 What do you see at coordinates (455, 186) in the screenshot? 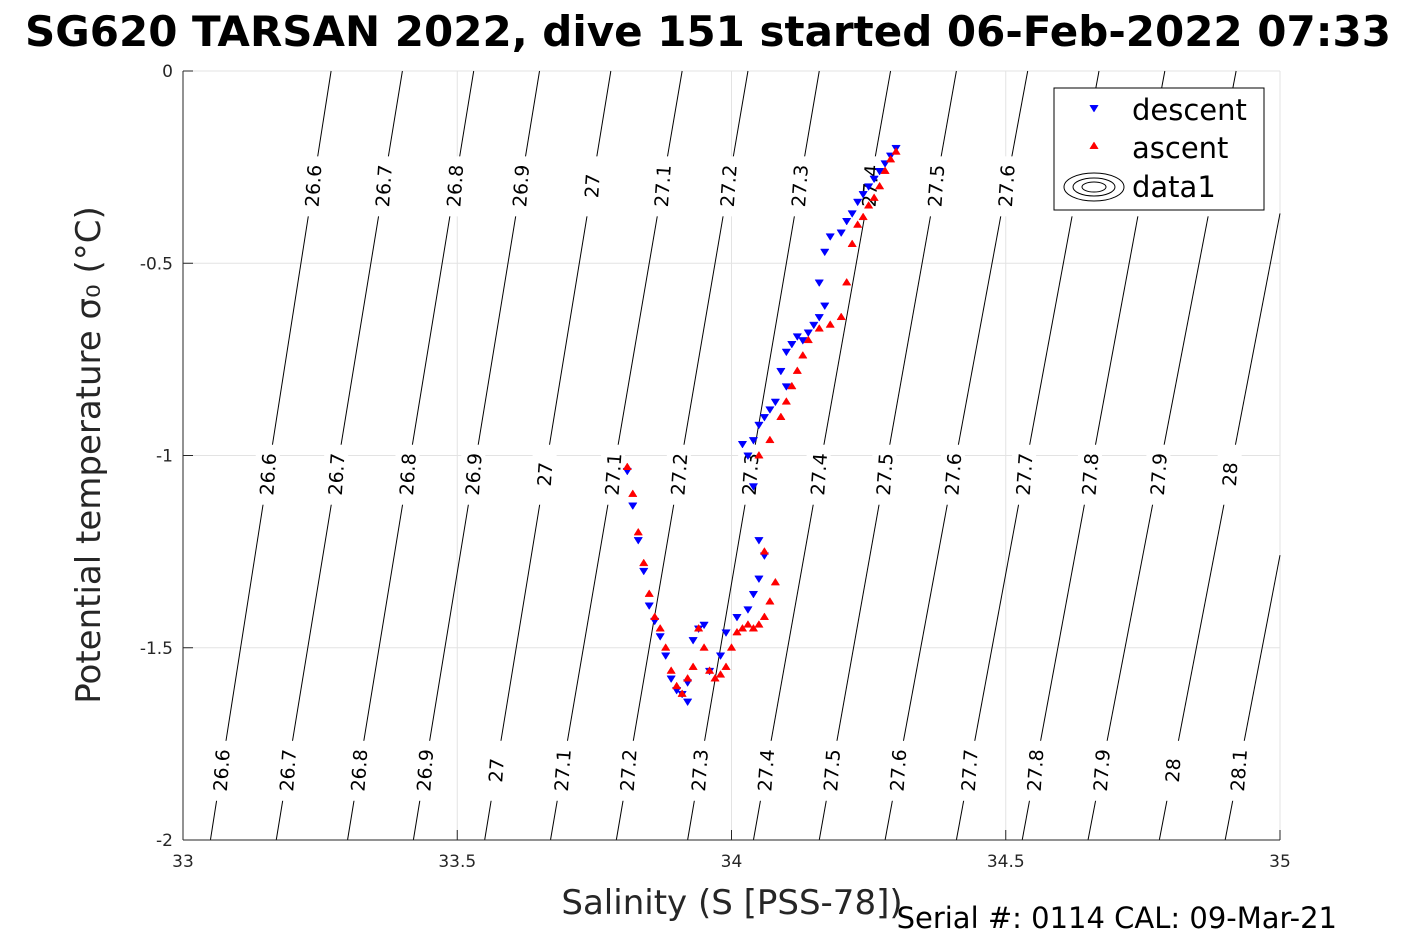
I see `contour-label: 26.8` at bounding box center [455, 186].